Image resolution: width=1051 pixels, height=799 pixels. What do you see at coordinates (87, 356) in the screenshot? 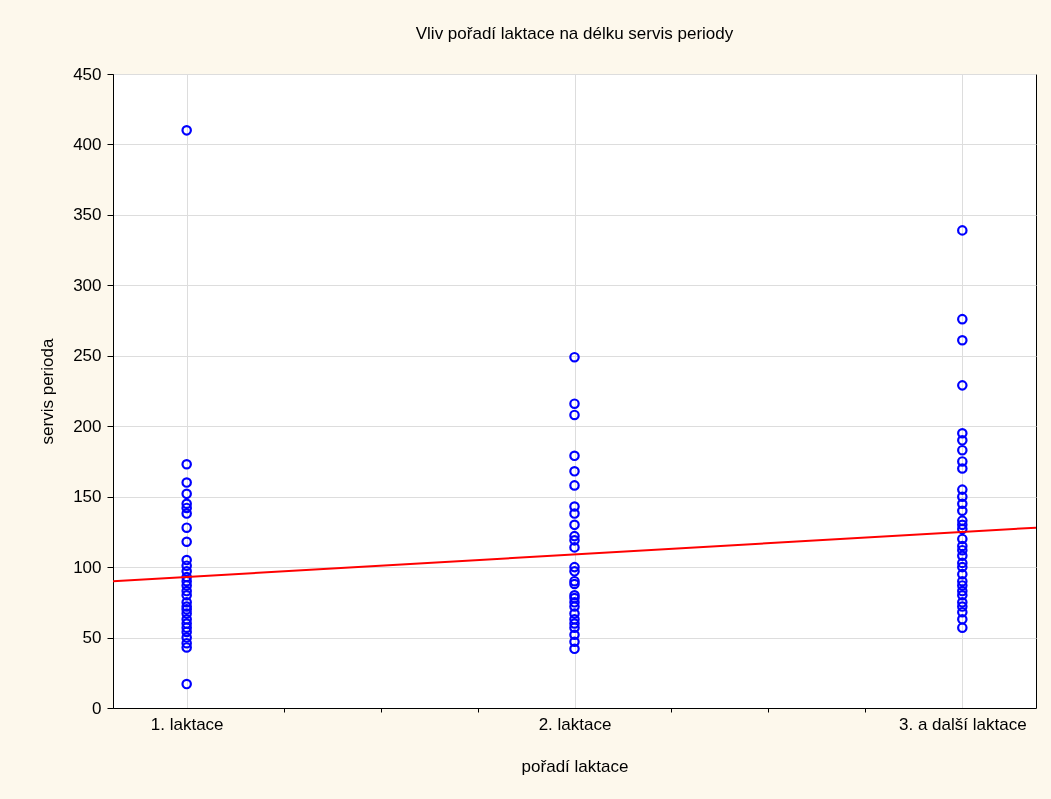
I see `y-tick-label: 250` at bounding box center [87, 356].